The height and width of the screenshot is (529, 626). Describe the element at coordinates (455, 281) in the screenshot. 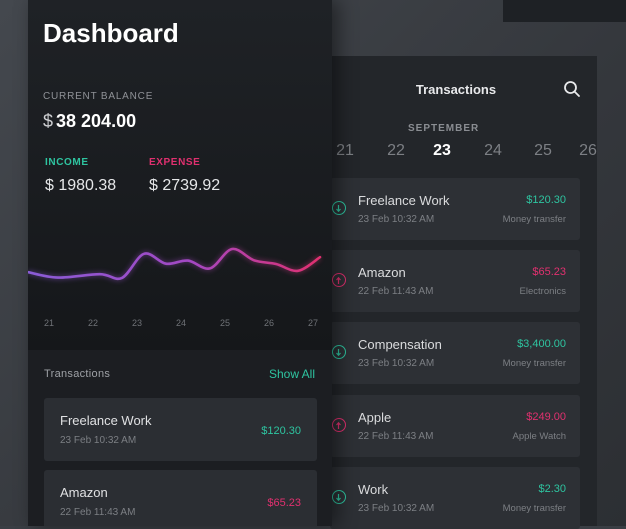

I see `transaction-card: Amazon 22 Feb 11:43 AM $65.23 Electronics` at that location.